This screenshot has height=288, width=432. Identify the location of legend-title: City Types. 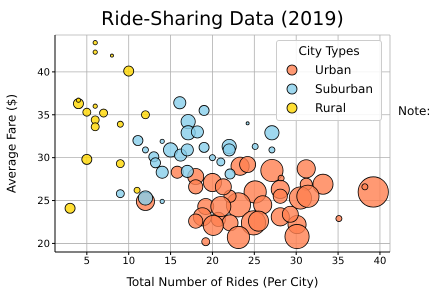
(329, 51).